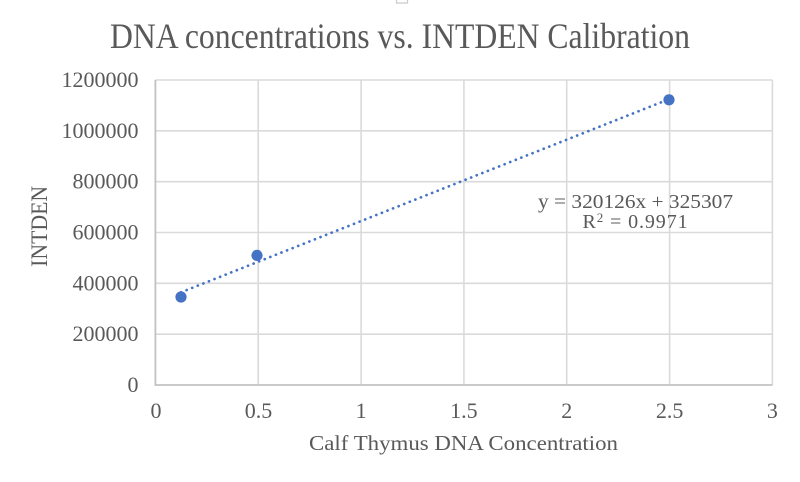  What do you see at coordinates (635, 202) in the screenshot?
I see `svg-text: y = 320126x + 325307` at bounding box center [635, 202].